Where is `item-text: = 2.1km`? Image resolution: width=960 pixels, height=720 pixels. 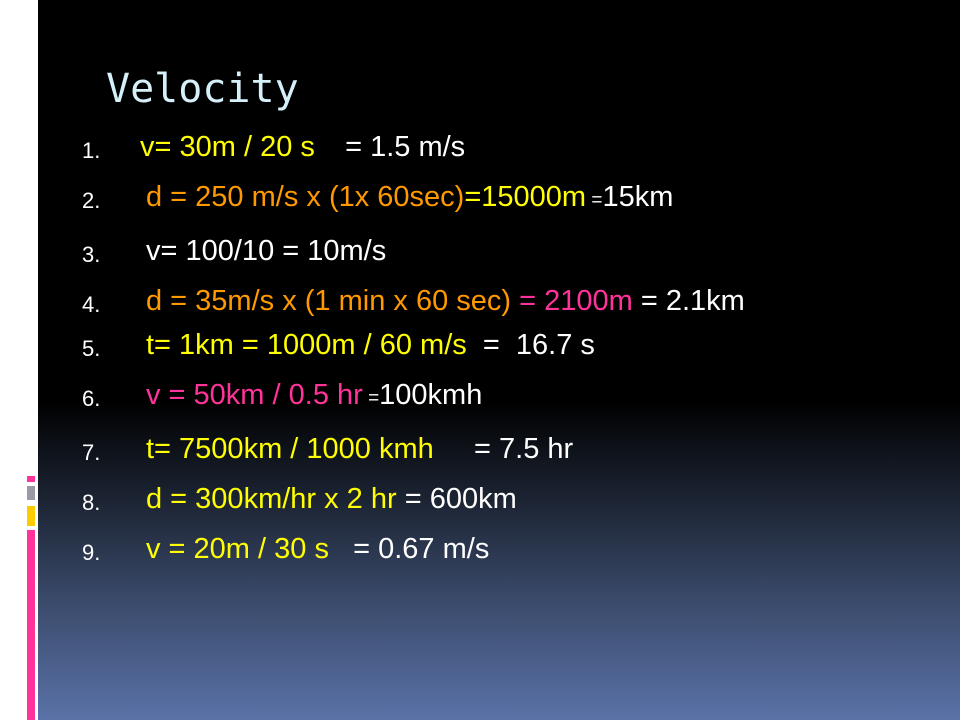 item-text: = 2.1km is located at coordinates (688, 301).